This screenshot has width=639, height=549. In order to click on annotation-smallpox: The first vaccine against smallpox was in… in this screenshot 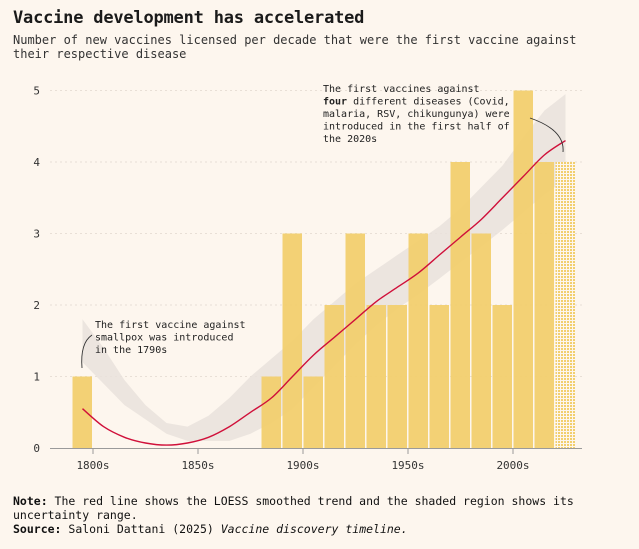, I will do `click(170, 338)`.